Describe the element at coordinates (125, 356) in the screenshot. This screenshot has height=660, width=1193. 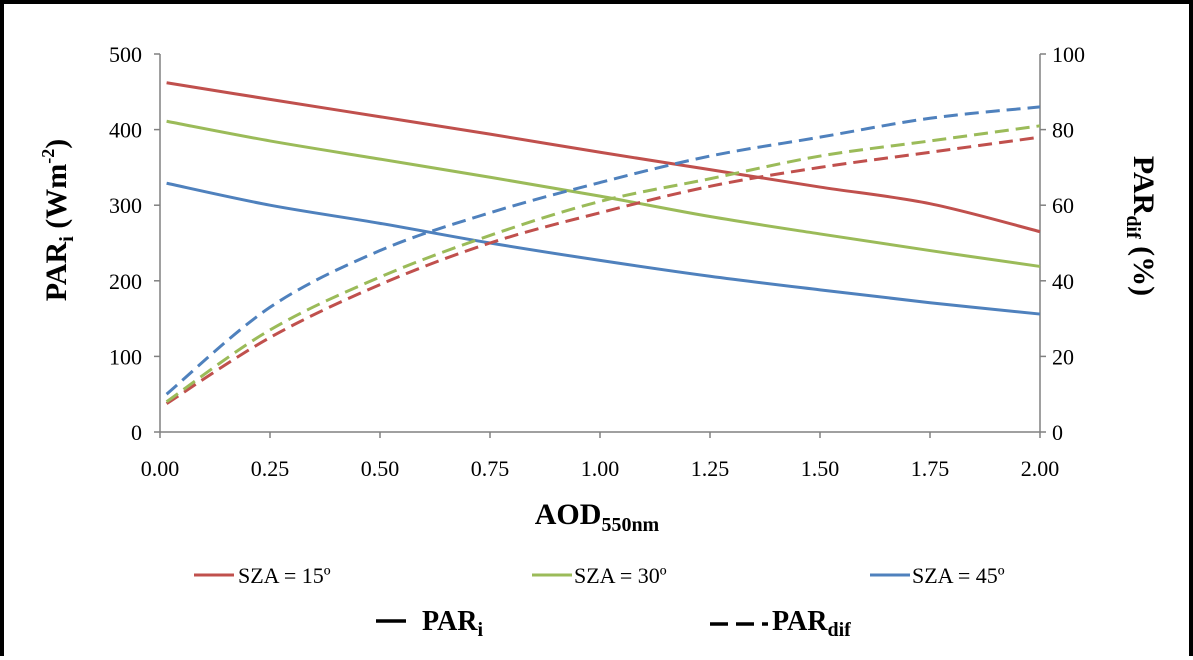
I see `y-left-tick-label: 100` at that location.